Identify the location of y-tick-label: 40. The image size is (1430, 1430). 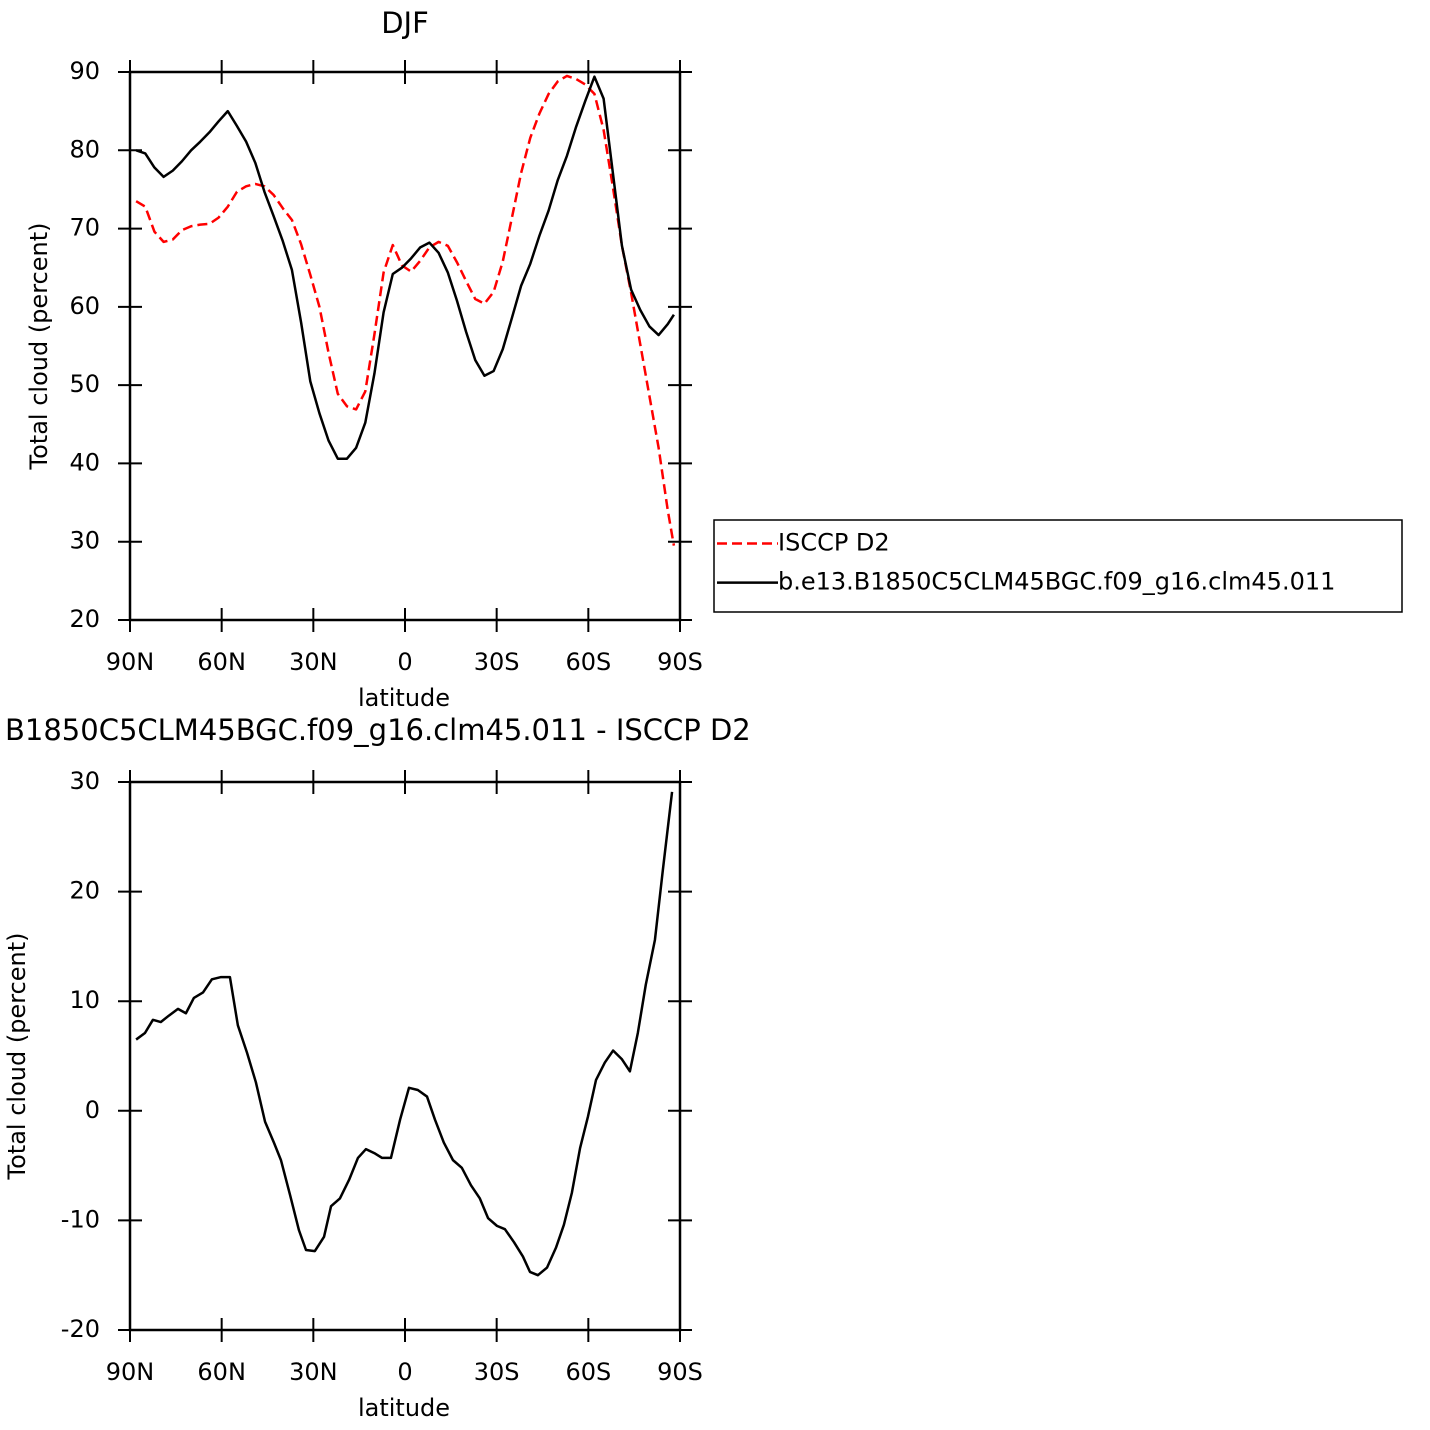
(84, 462).